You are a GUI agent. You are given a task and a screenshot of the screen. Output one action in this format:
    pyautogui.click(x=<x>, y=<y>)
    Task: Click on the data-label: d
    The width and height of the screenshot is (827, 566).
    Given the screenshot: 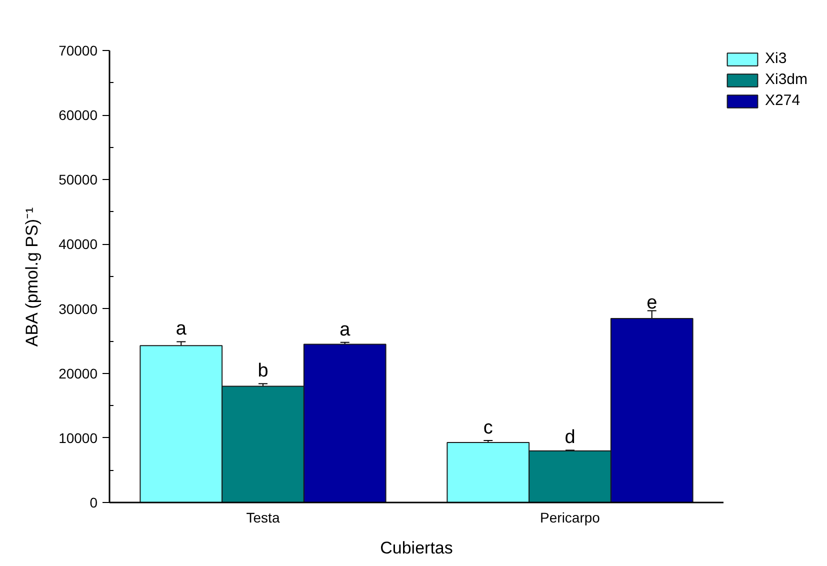 What is the action you would take?
    pyautogui.click(x=570, y=437)
    